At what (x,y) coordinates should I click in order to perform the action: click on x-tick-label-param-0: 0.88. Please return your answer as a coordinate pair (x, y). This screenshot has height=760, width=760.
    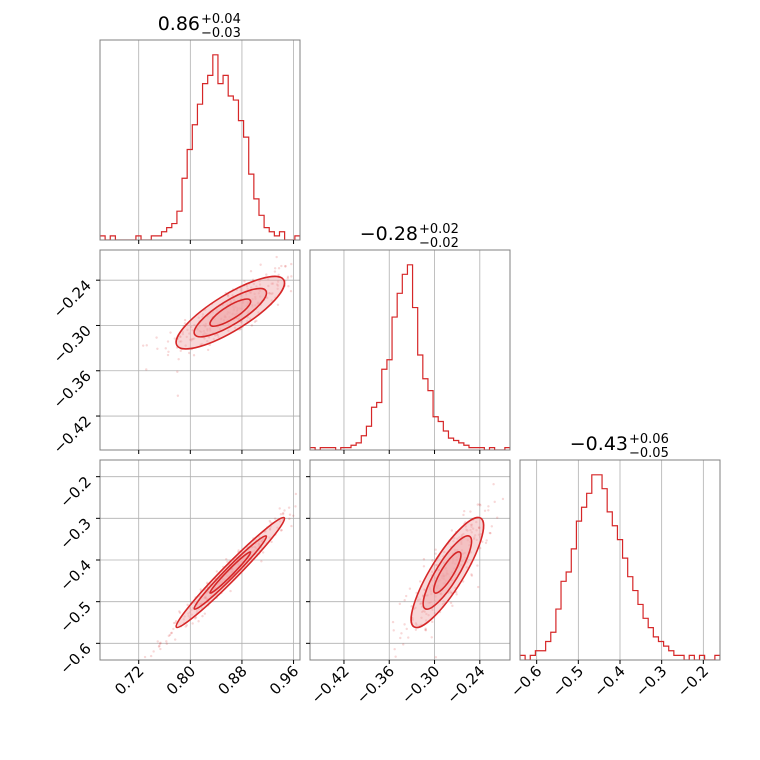
    Looking at the image, I should click on (232, 680).